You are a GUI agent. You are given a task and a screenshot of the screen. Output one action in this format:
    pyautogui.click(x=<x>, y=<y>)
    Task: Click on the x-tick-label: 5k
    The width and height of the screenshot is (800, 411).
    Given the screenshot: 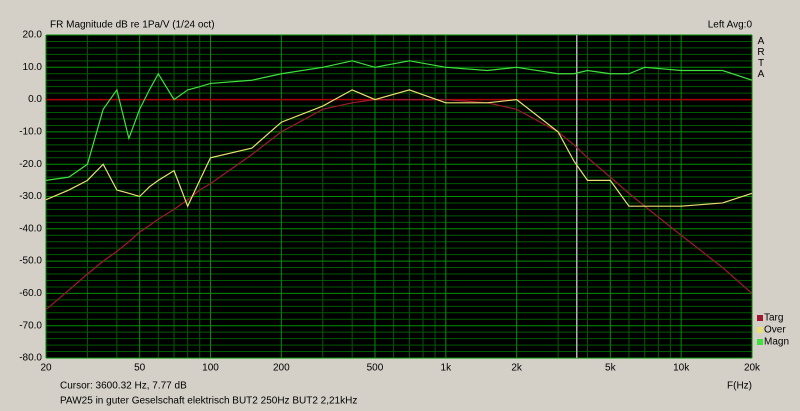 What is the action you would take?
    pyautogui.click(x=611, y=368)
    